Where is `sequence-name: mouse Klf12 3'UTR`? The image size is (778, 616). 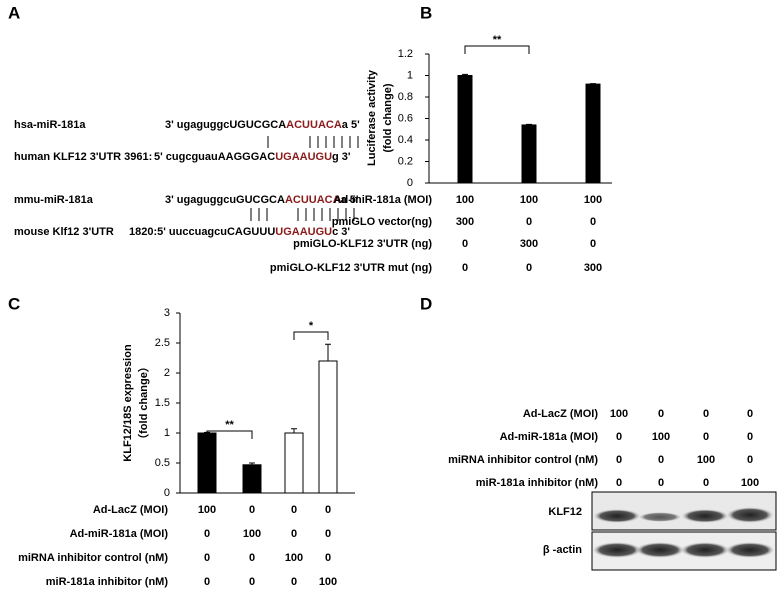
sequence-name: mouse Klf12 3'UTR is located at coordinates (64, 232).